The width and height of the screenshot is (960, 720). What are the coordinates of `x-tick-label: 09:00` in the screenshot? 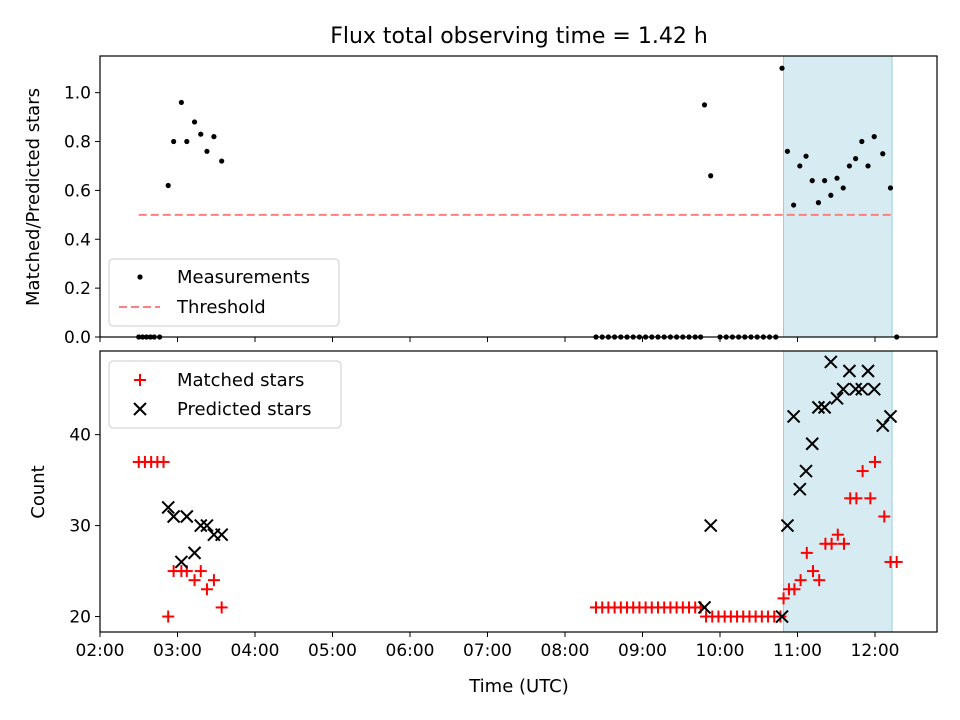 It's located at (642, 651).